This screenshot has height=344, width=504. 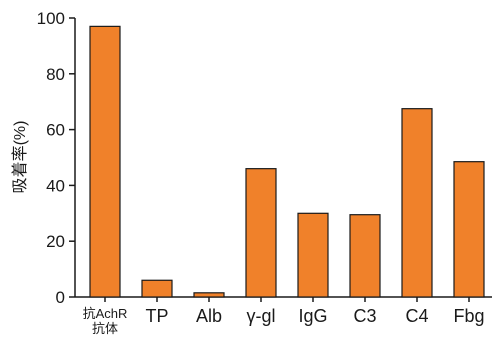 What do you see at coordinates (60, 297) in the screenshot?
I see `y-tick-label: 0` at bounding box center [60, 297].